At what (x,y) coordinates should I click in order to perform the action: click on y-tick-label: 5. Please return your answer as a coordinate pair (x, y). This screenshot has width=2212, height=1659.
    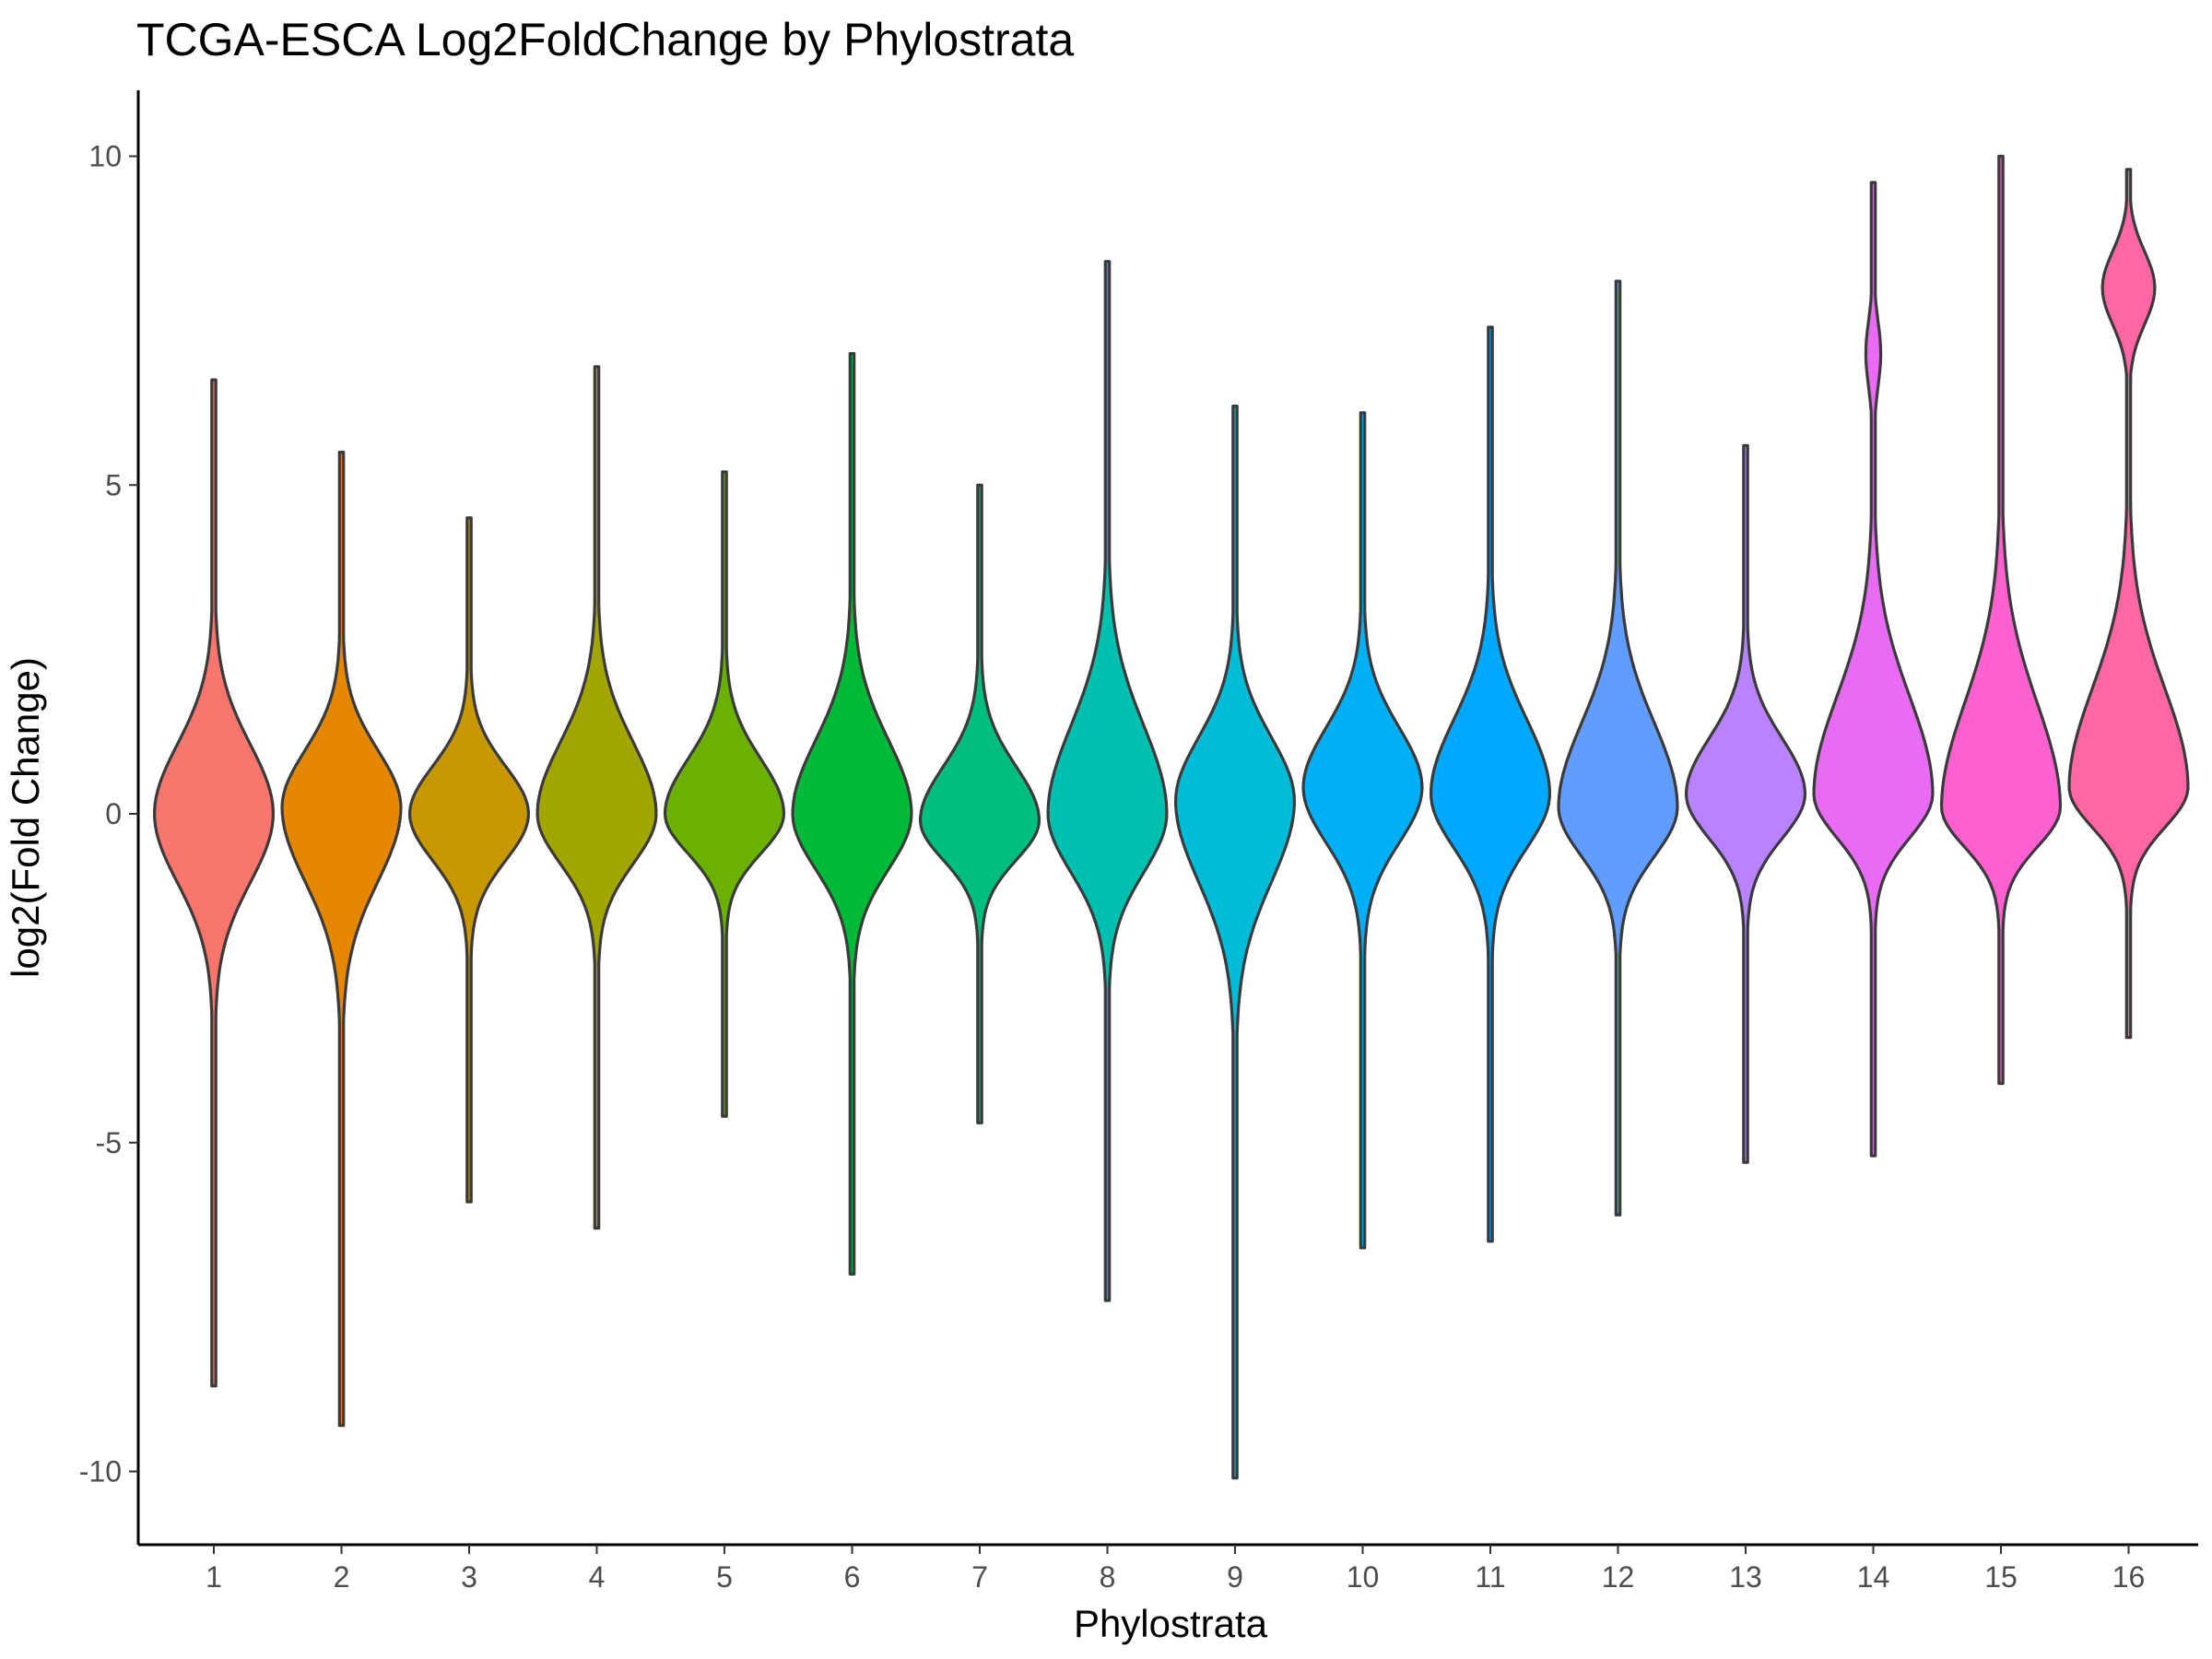
    Looking at the image, I should click on (113, 484).